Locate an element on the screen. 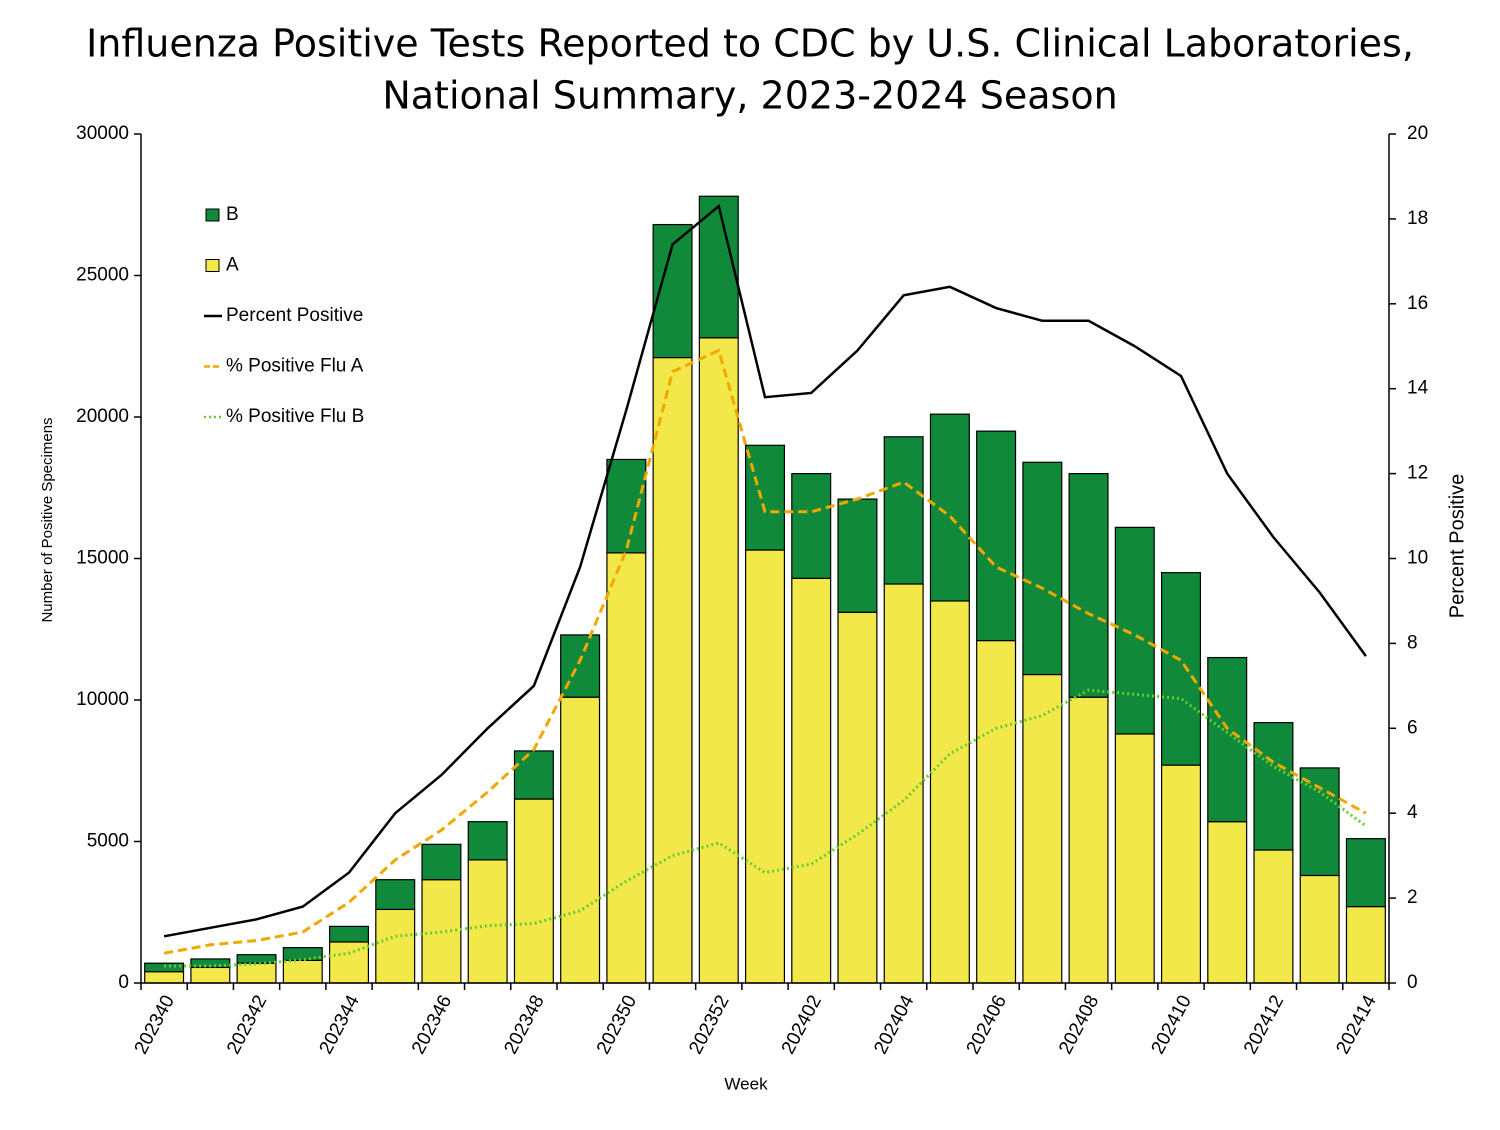 Image resolution: width=1500 pixels, height=1130 pixels. legend-label: B is located at coordinates (232, 214).